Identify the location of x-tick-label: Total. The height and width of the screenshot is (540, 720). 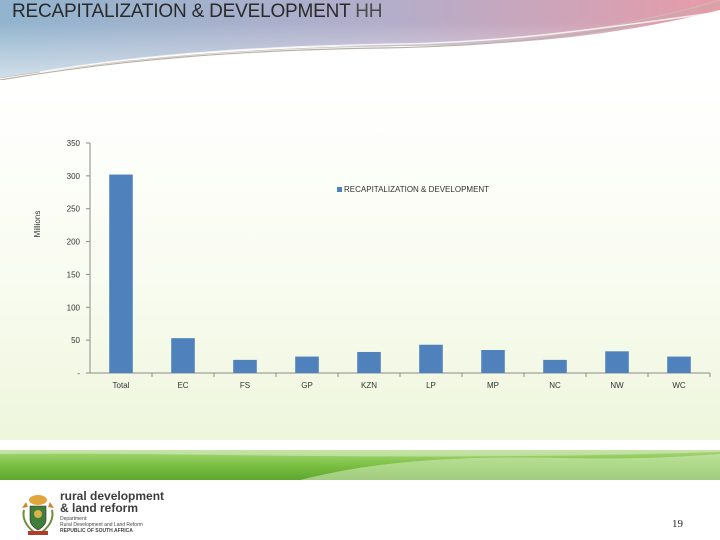
(121, 385).